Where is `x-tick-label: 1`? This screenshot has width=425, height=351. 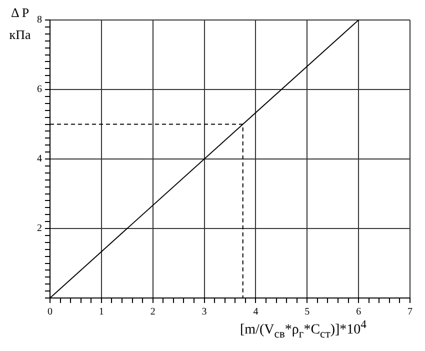
x-tick-label: 1 is located at coordinates (101, 312).